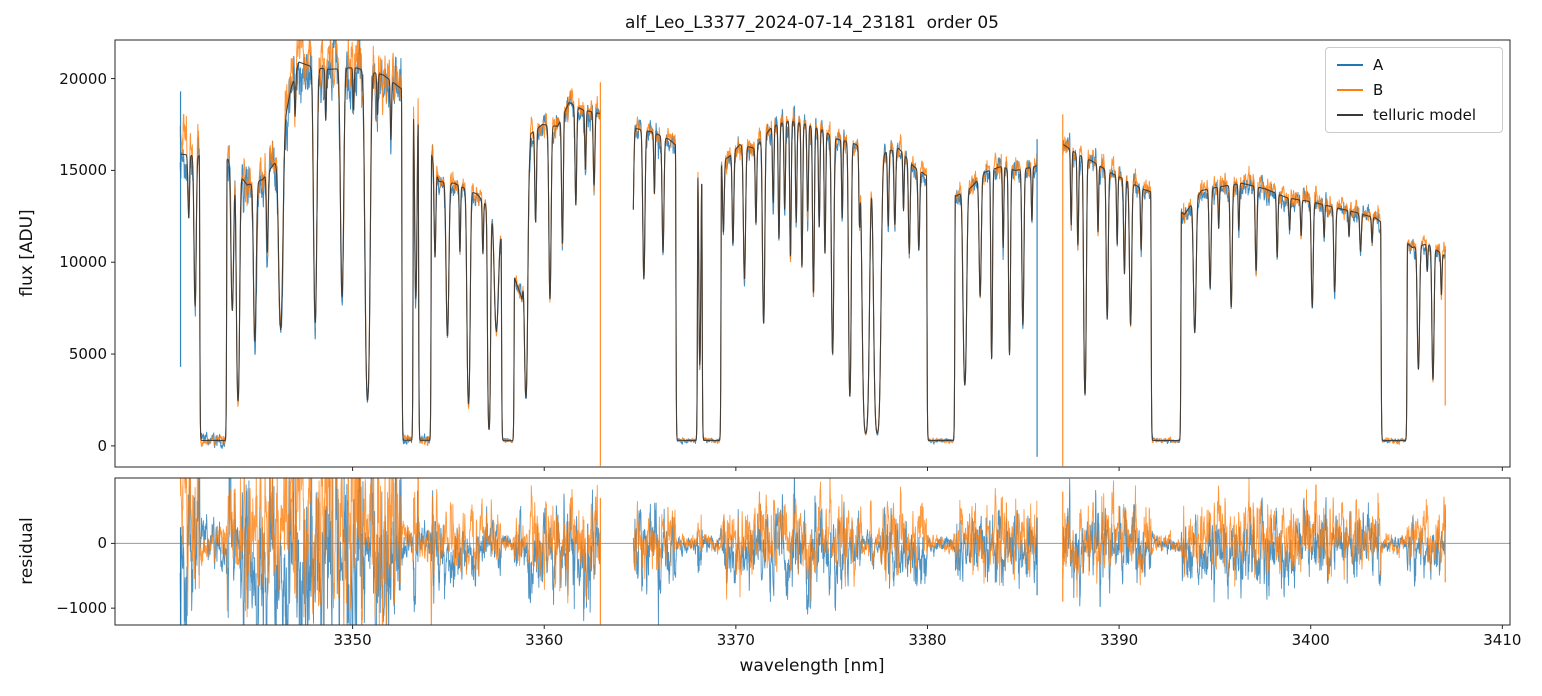 Image resolution: width=1542 pixels, height=696 pixels. What do you see at coordinates (87, 354) in the screenshot?
I see `flux-tick-label: 5000` at bounding box center [87, 354].